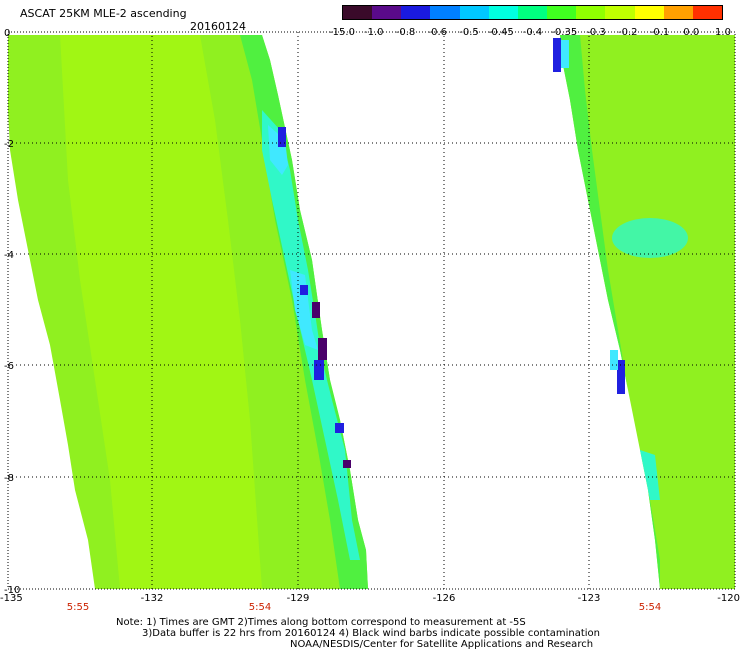 The image size is (740, 650). What do you see at coordinates (691, 32) in the screenshot?
I see `colorbar-label: 0.0` at bounding box center [691, 32].